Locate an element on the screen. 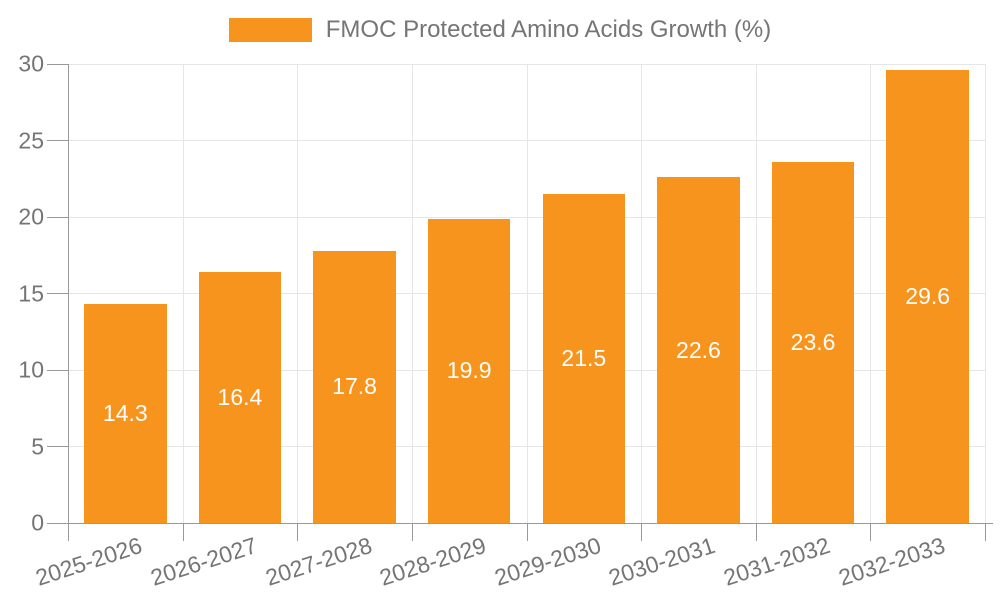  bar-value-label: 16.4 is located at coordinates (240, 397).